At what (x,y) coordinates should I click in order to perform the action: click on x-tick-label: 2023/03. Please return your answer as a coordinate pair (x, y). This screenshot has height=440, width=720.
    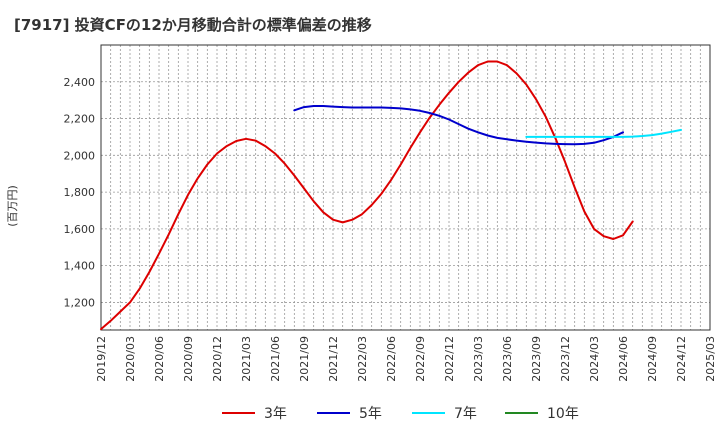
    Looking at the image, I should click on (478, 359).